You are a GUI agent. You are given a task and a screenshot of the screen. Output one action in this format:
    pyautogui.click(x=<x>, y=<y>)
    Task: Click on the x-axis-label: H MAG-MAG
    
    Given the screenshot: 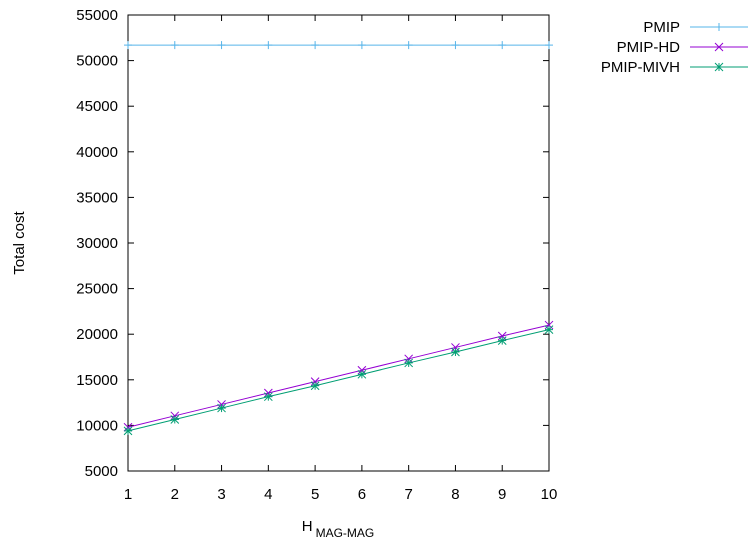 What is the action you would take?
    pyautogui.click(x=338, y=529)
    